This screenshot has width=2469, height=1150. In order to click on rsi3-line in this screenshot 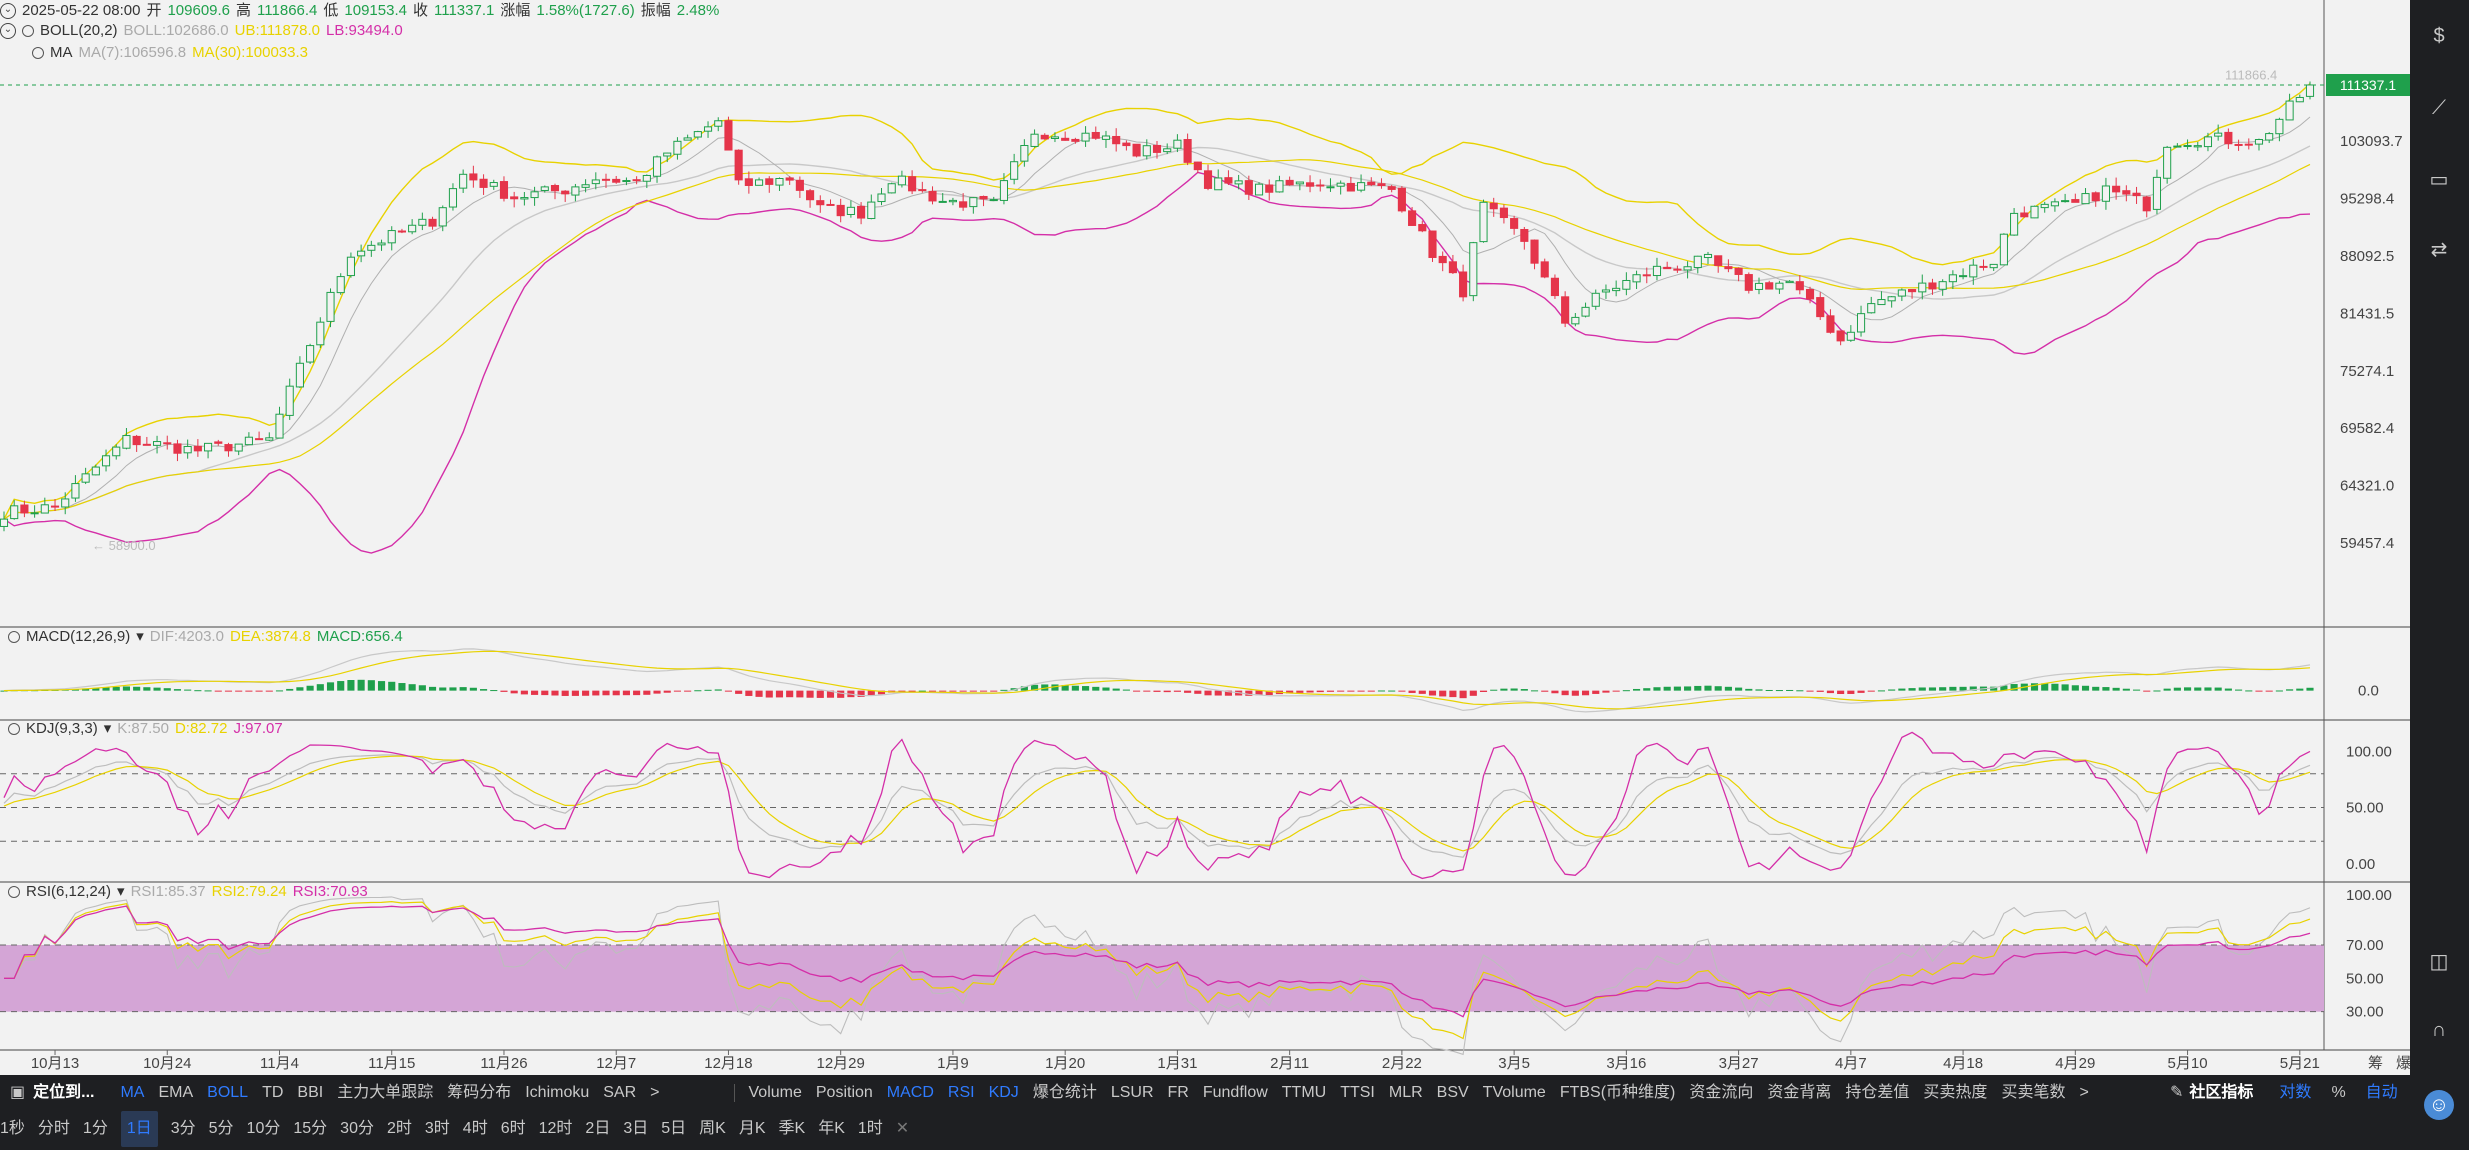, I will do `click(1157, 961)`.